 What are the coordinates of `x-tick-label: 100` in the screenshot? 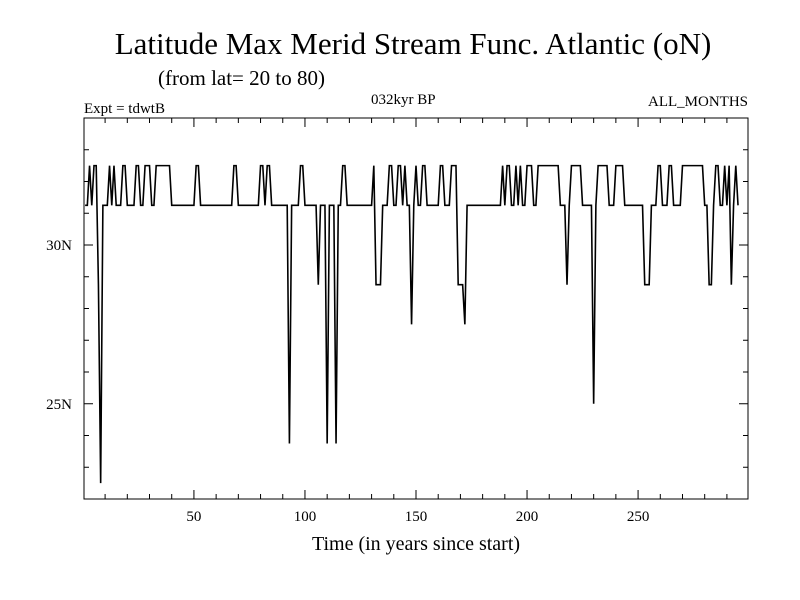 It's located at (305, 517).